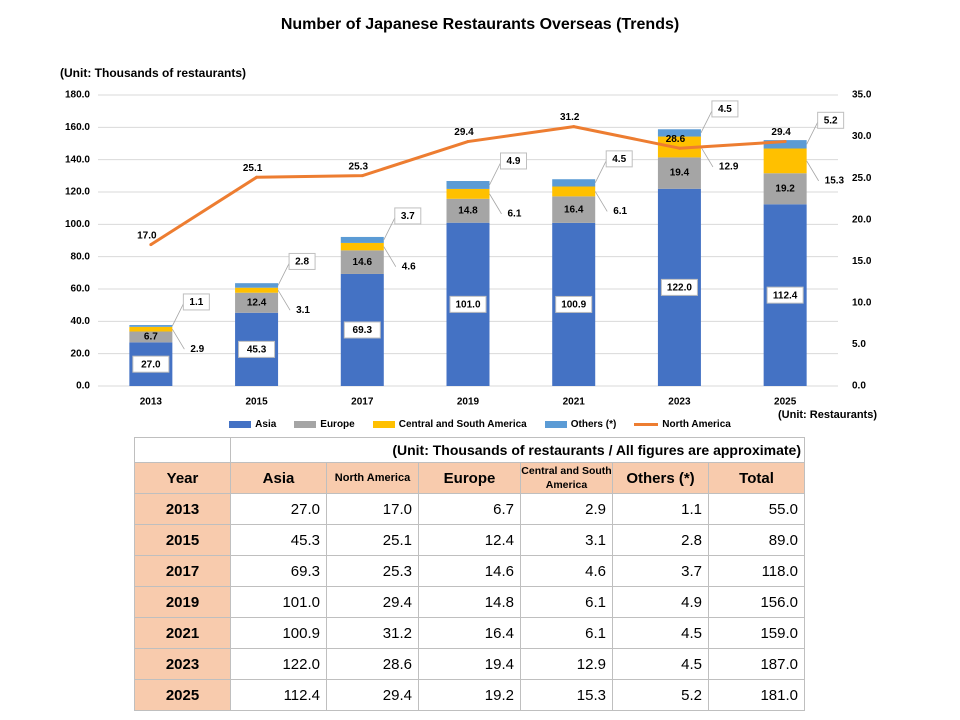  I want to click on y2-tick-label: 35.0, so click(862, 95).